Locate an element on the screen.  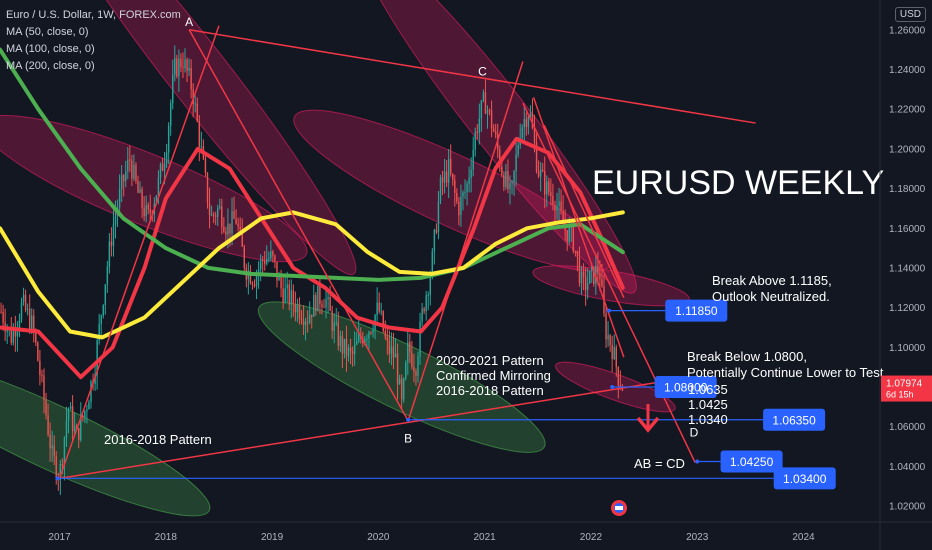
targets-line: 1.0340 is located at coordinates (708, 419).